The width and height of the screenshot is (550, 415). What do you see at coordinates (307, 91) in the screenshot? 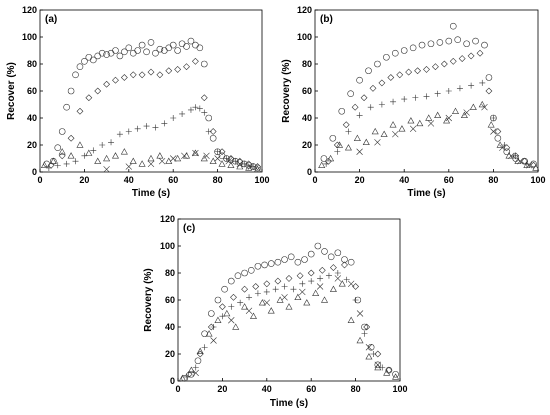
I see `y-tick-label-b: 60` at bounding box center [307, 91].